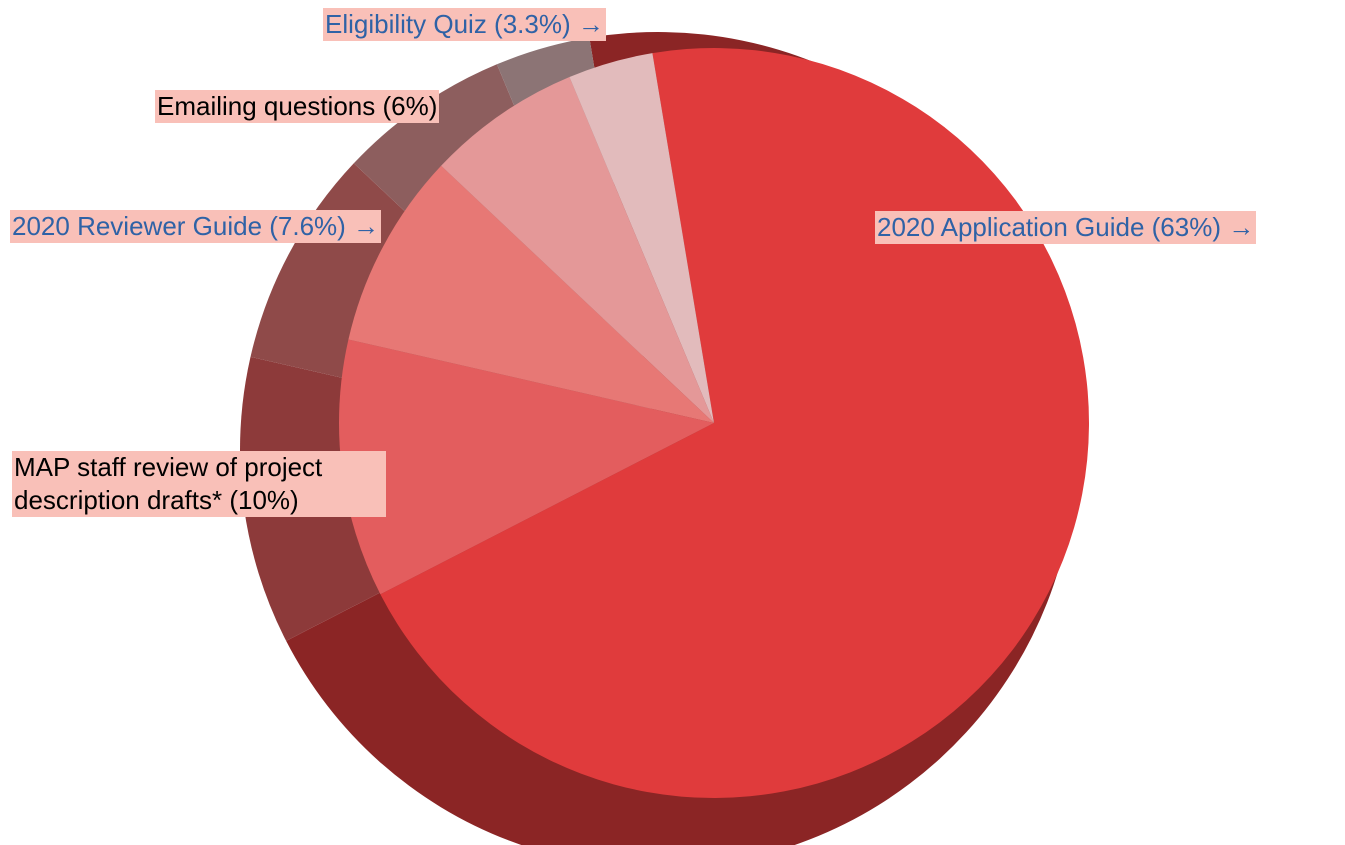 Image resolution: width=1345 pixels, height=845 pixels. Describe the element at coordinates (297, 106) in the screenshot. I see `label-emailing-questions: Emailing questions (6%)` at that location.